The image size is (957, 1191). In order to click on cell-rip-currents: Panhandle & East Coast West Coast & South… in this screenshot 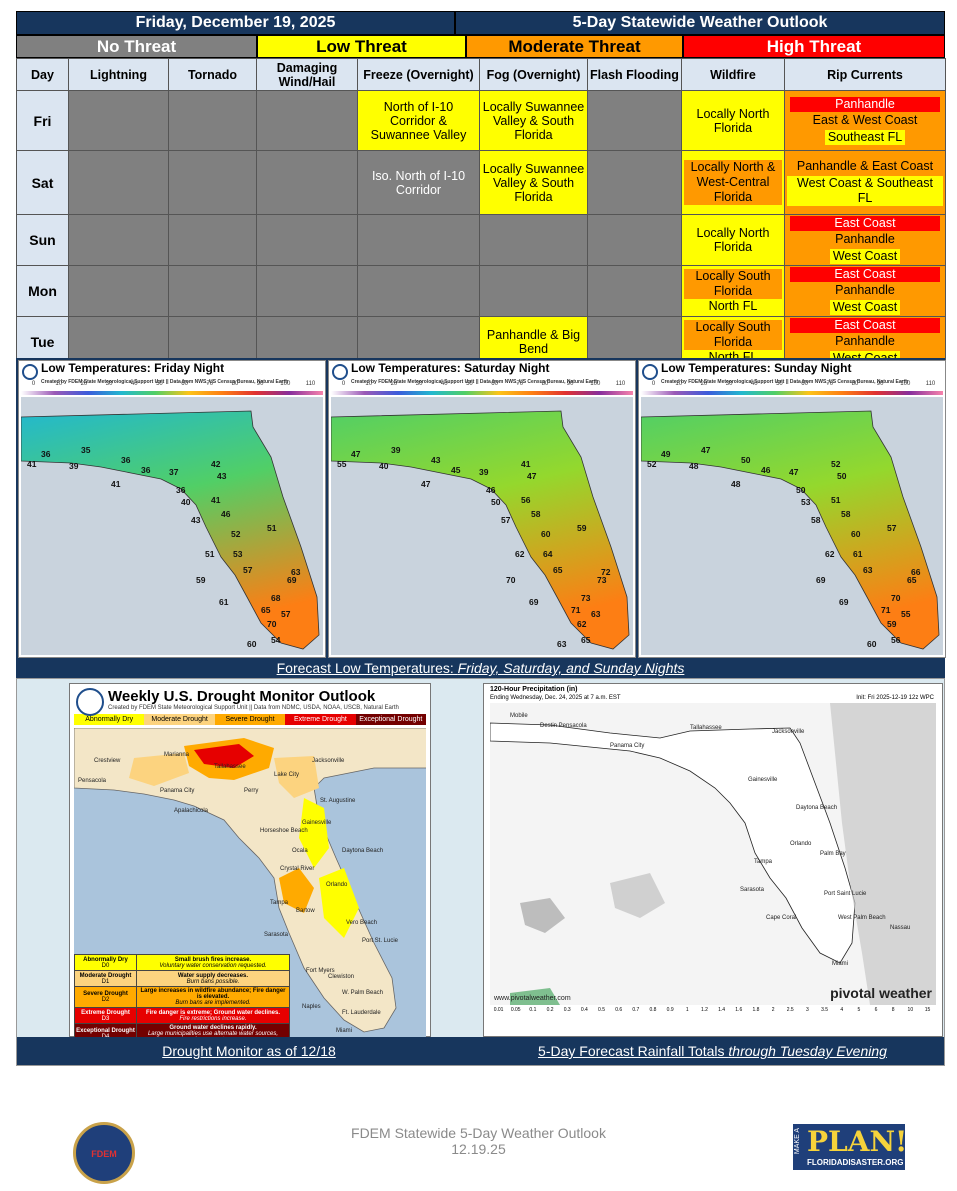, I will do `click(865, 182)`.